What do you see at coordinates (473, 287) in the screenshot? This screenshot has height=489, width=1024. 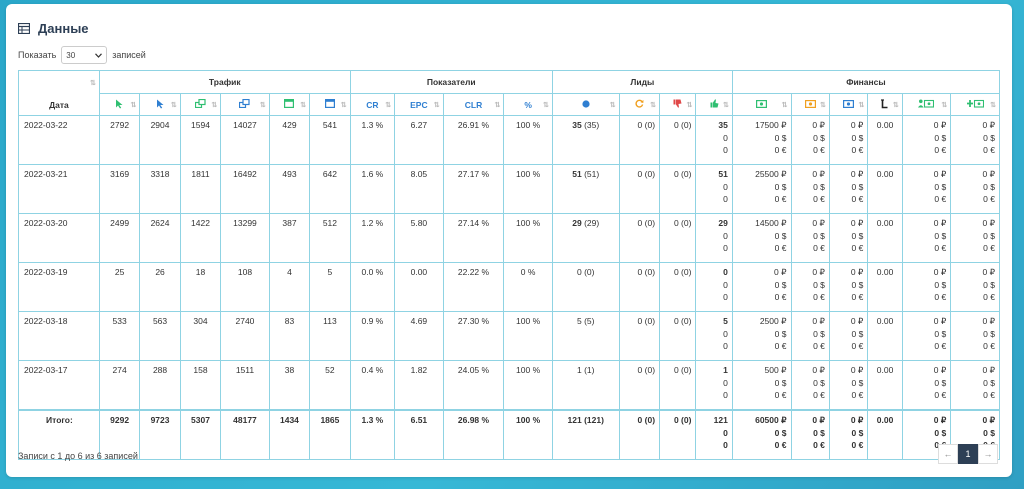 I see `cell-clr: 22.22 %` at bounding box center [473, 287].